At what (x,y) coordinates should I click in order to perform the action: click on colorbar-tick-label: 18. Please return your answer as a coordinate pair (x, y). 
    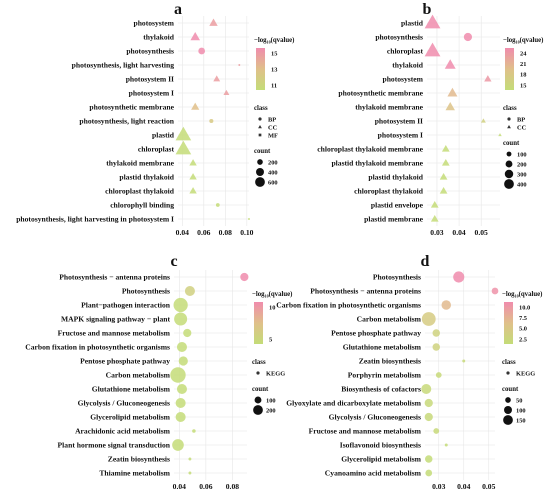
    Looking at the image, I should click on (523, 75).